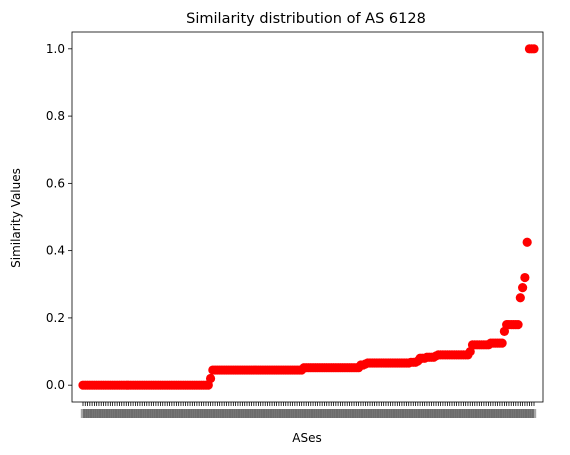 This screenshot has width=570, height=455. I want to click on chart-title: Similarity distribution of AS 6128, so click(306, 19).